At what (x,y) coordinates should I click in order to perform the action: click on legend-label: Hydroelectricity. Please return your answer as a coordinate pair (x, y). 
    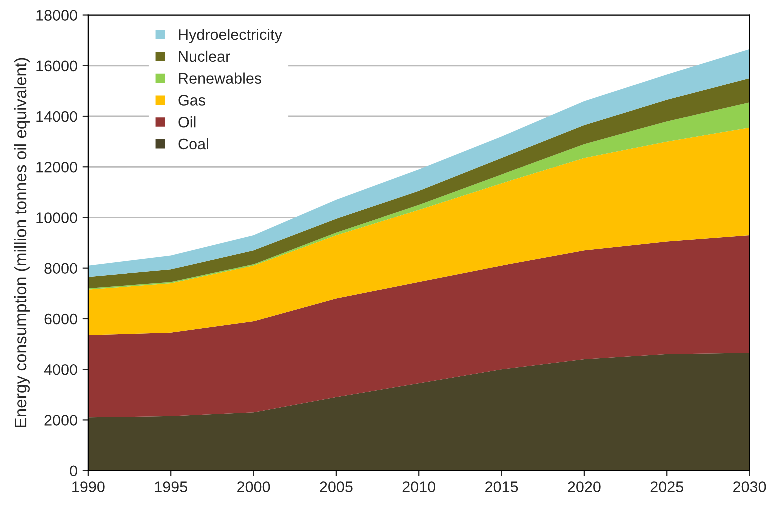
    Looking at the image, I should click on (230, 36).